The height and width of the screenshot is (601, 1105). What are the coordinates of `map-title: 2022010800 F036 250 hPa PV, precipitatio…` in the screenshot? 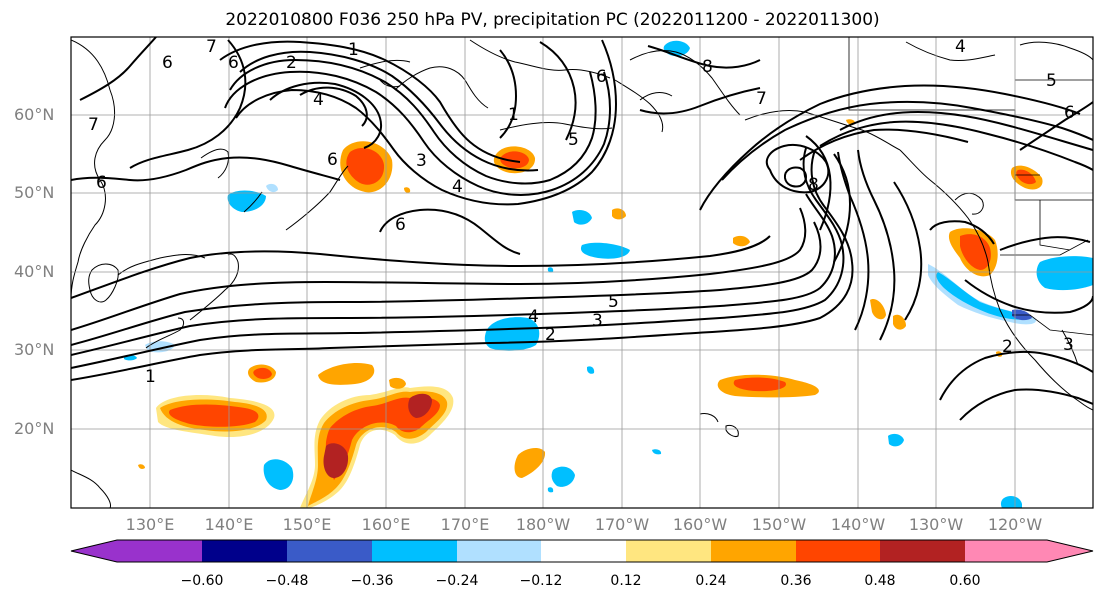 It's located at (552, 20).